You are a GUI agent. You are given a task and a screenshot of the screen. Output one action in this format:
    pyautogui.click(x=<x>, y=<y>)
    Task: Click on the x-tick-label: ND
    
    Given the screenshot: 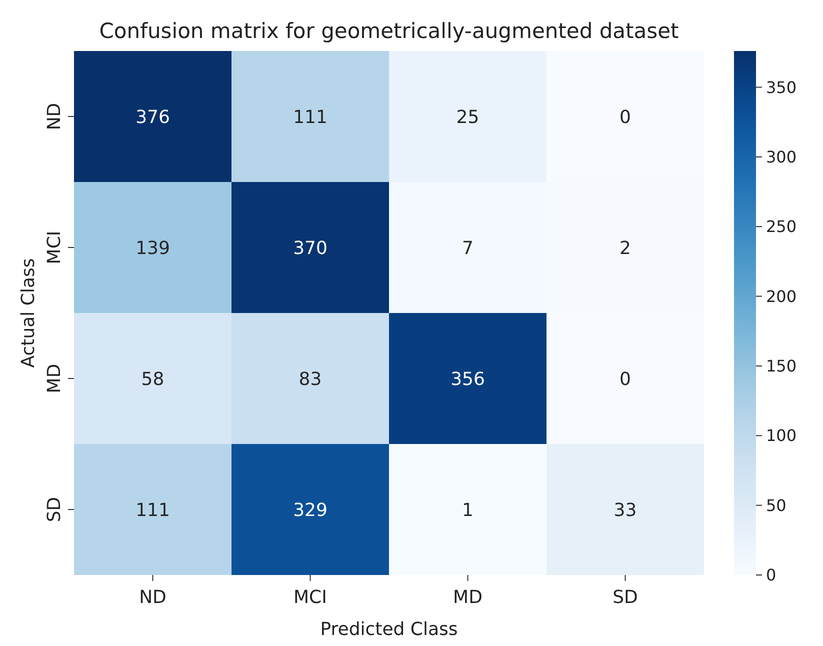 What is the action you would take?
    pyautogui.click(x=152, y=597)
    